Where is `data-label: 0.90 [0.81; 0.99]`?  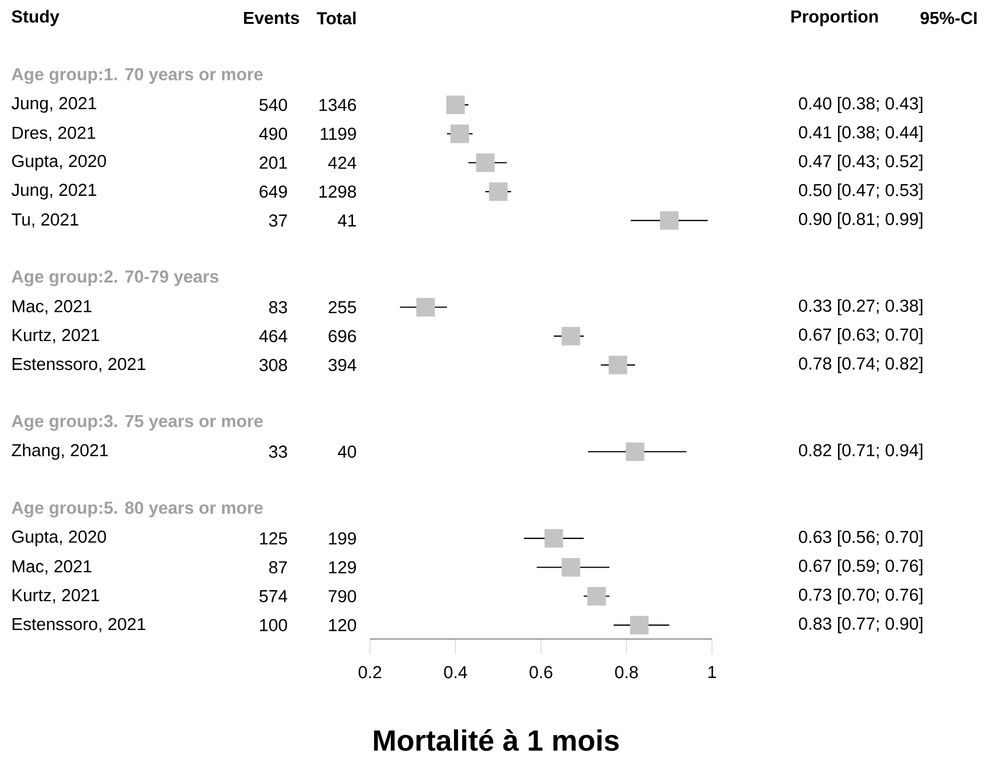 data-label: 0.90 [0.81; 0.99] is located at coordinates (860, 220).